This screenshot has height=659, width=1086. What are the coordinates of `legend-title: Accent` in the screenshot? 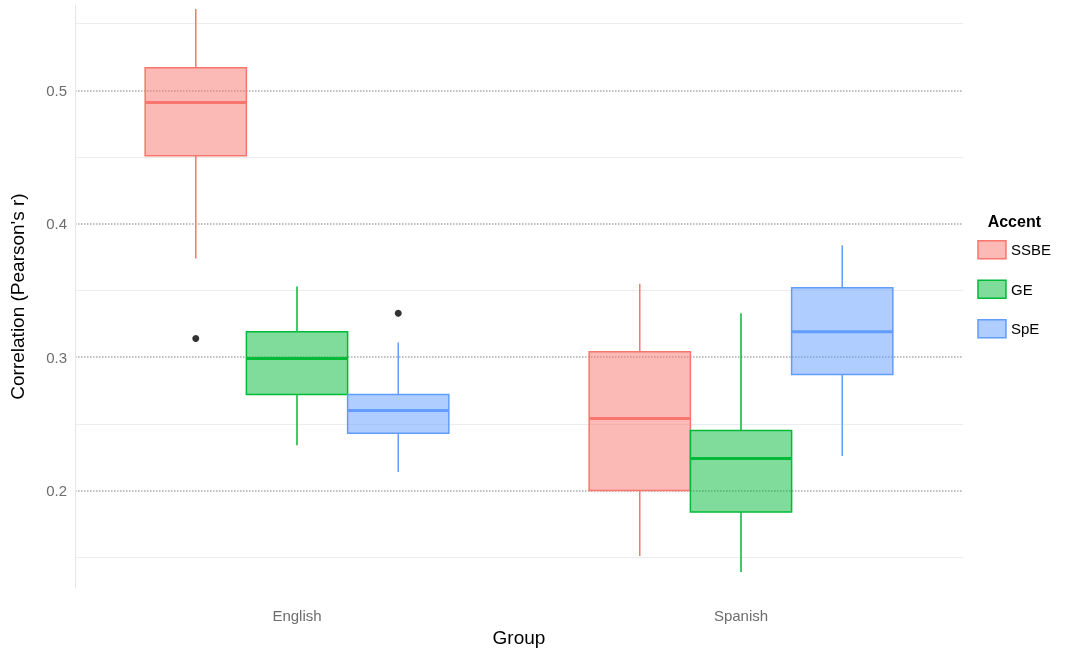 It's located at (1014, 221).